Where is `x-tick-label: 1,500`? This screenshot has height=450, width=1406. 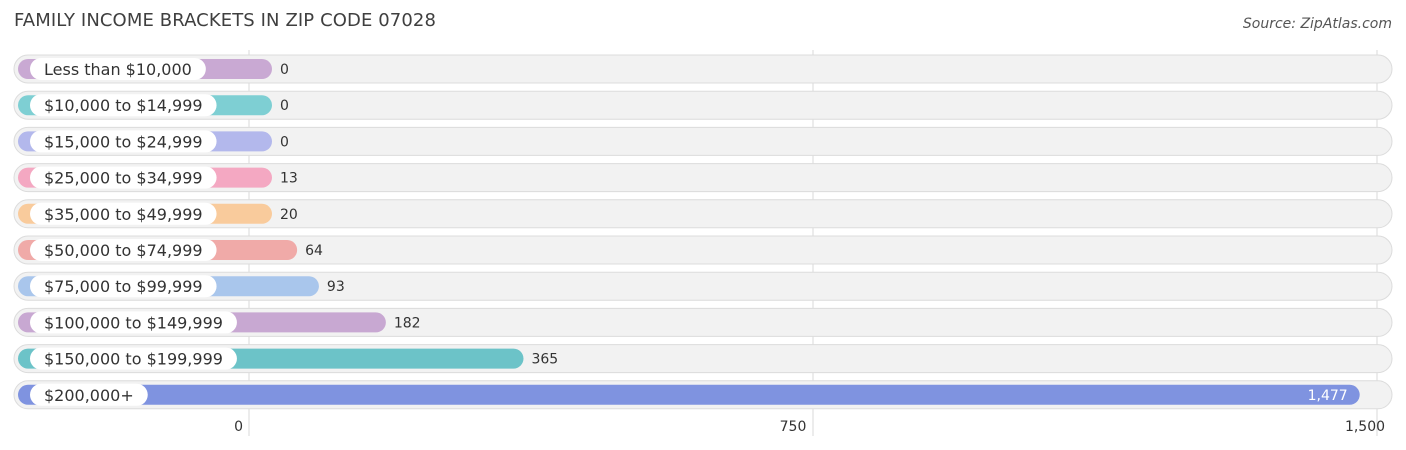
x-tick-label: 1,500 is located at coordinates (1365, 427).